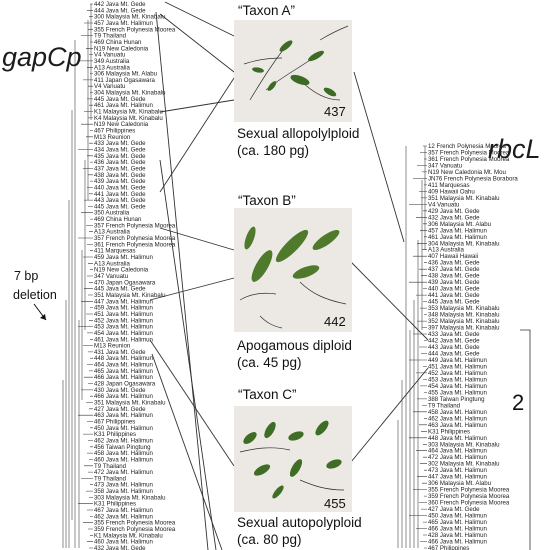  Describe the element at coordinates (454, 269) in the screenshot. I see `leaf-label: 437 Java Mt. Gede` at that location.